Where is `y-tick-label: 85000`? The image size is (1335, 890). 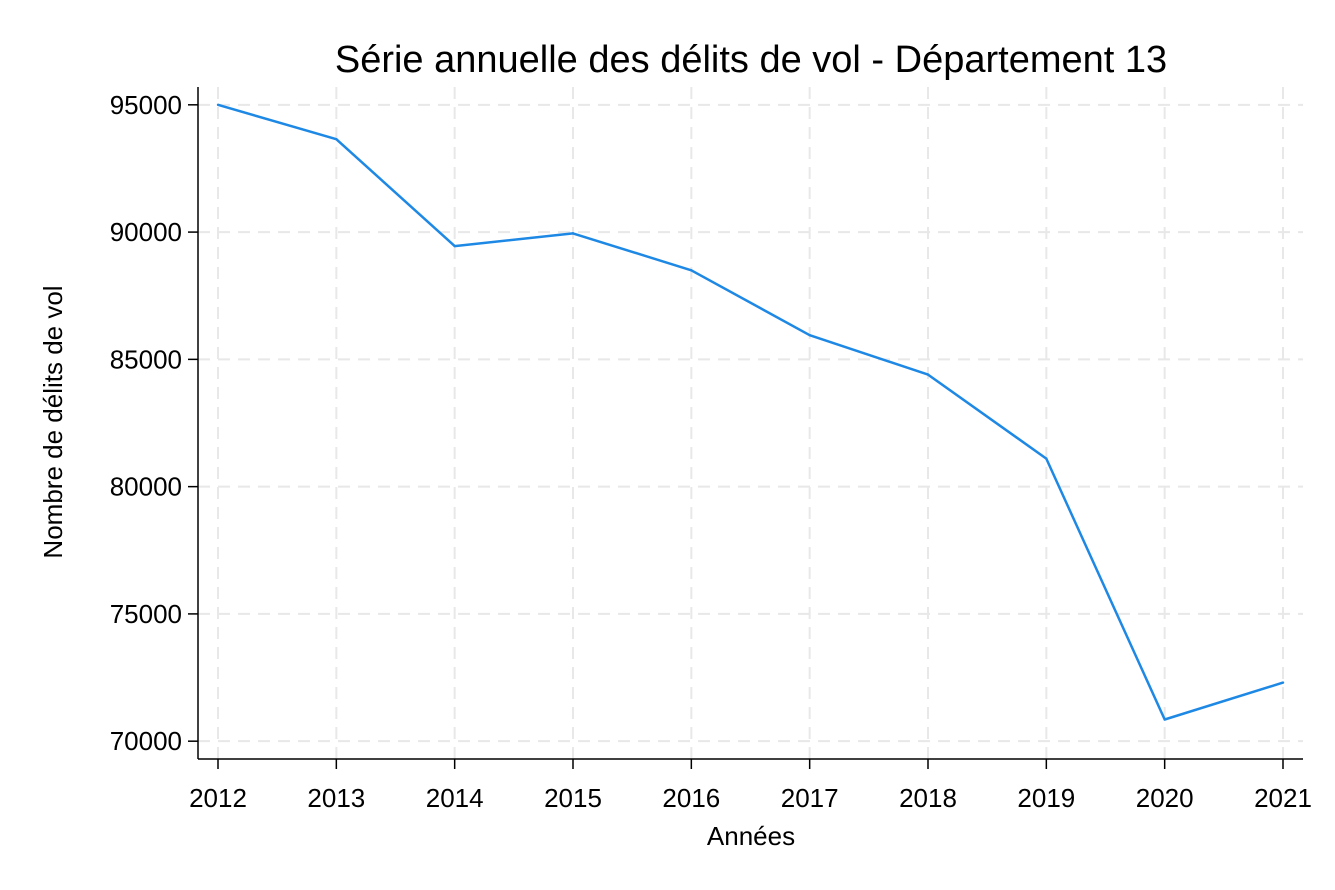 y-tick-label: 85000 is located at coordinates (146, 359).